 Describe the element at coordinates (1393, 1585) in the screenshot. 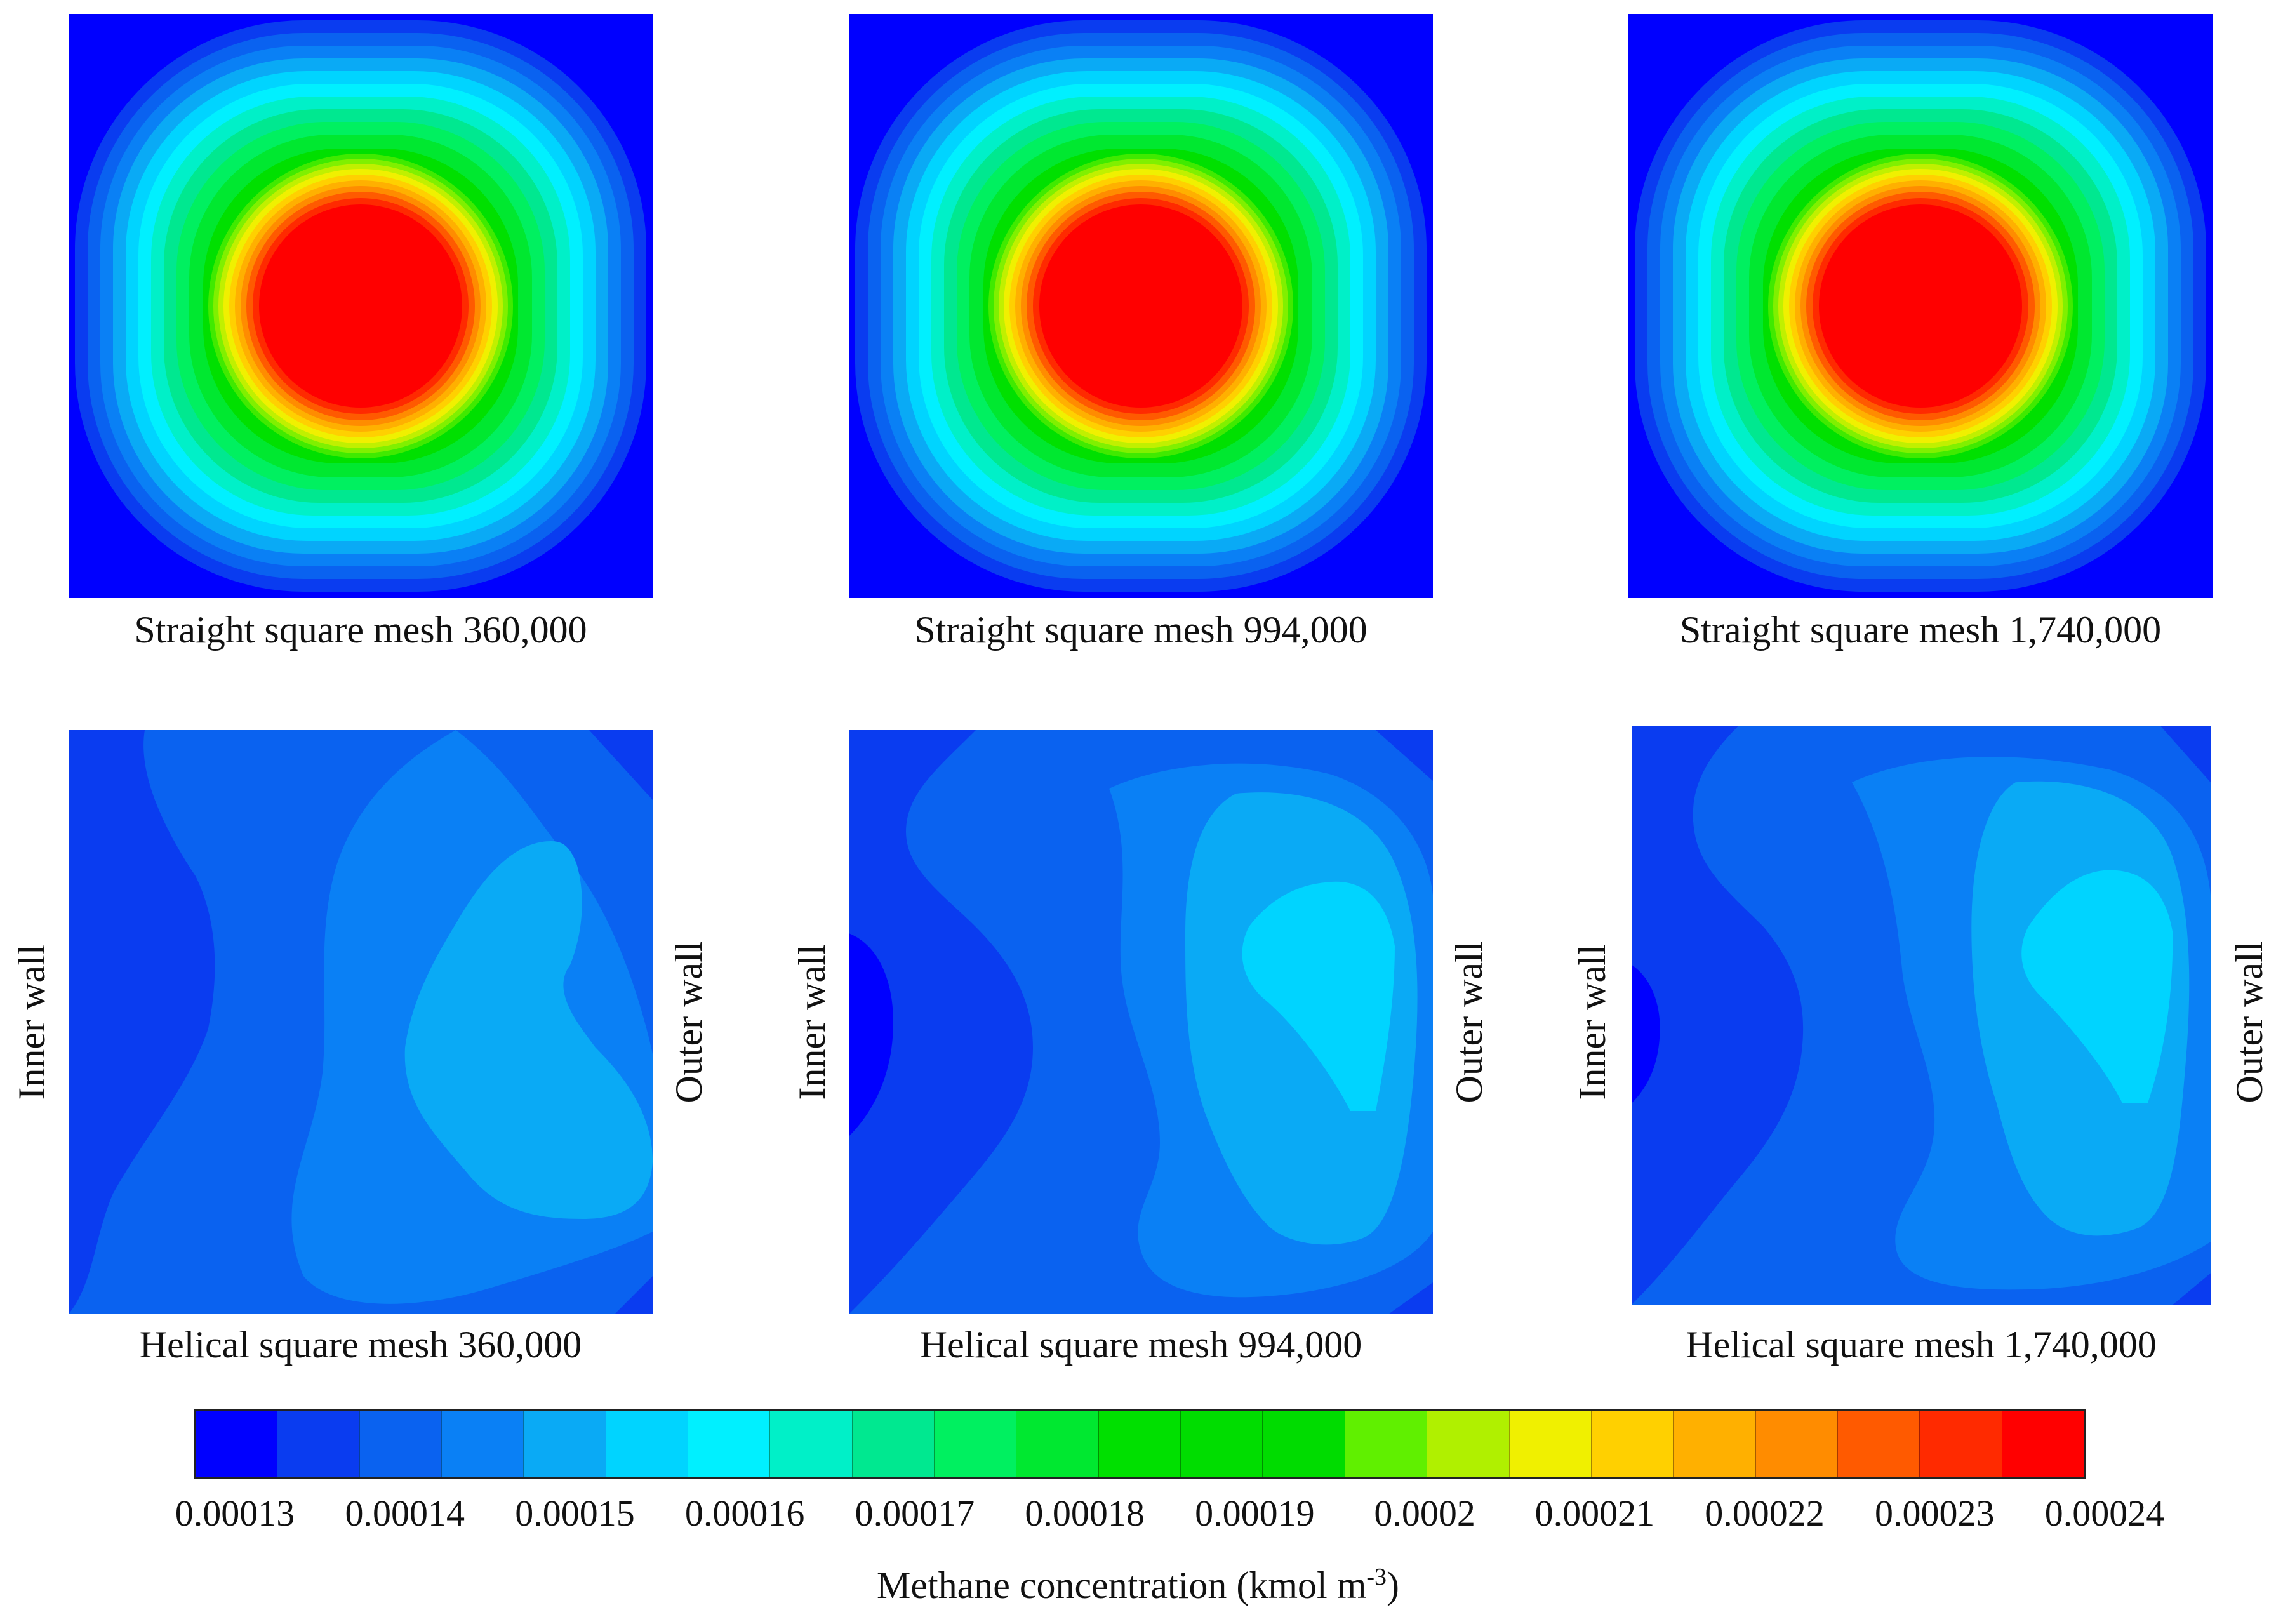

I see `colorbar-title-end: )` at that location.